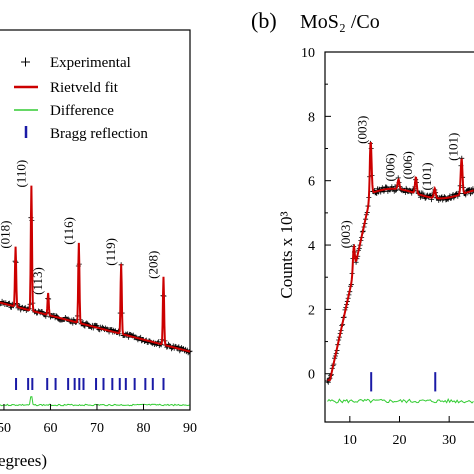 This screenshot has width=474, height=474. Describe the element at coordinates (68, 231) in the screenshot. I see `peak-label: (116)` at that location.